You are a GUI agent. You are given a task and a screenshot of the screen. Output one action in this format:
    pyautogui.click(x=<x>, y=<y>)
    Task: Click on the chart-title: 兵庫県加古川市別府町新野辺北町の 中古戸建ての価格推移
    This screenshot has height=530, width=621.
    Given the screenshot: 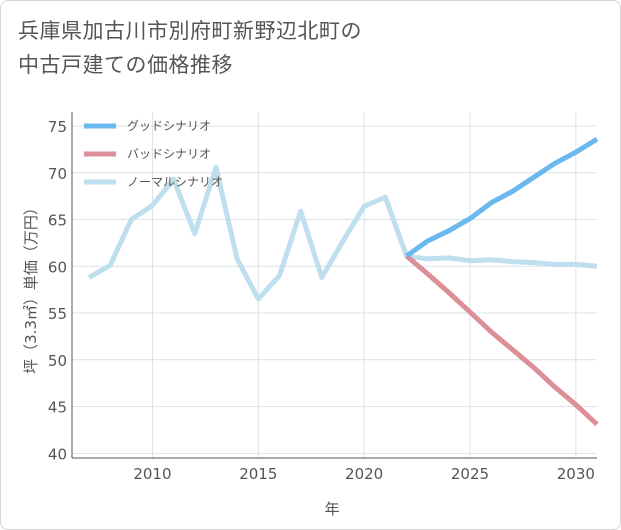 What is the action you would take?
    pyautogui.click(x=190, y=48)
    